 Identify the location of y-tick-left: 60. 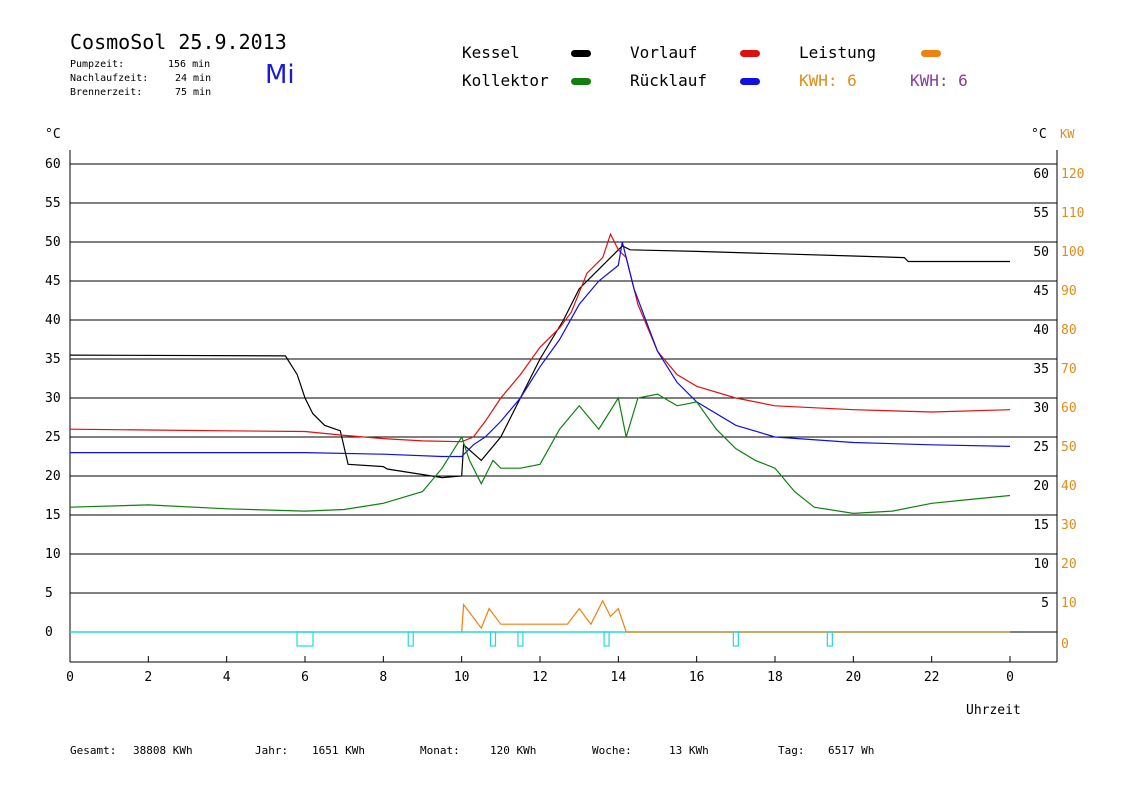
(53, 164).